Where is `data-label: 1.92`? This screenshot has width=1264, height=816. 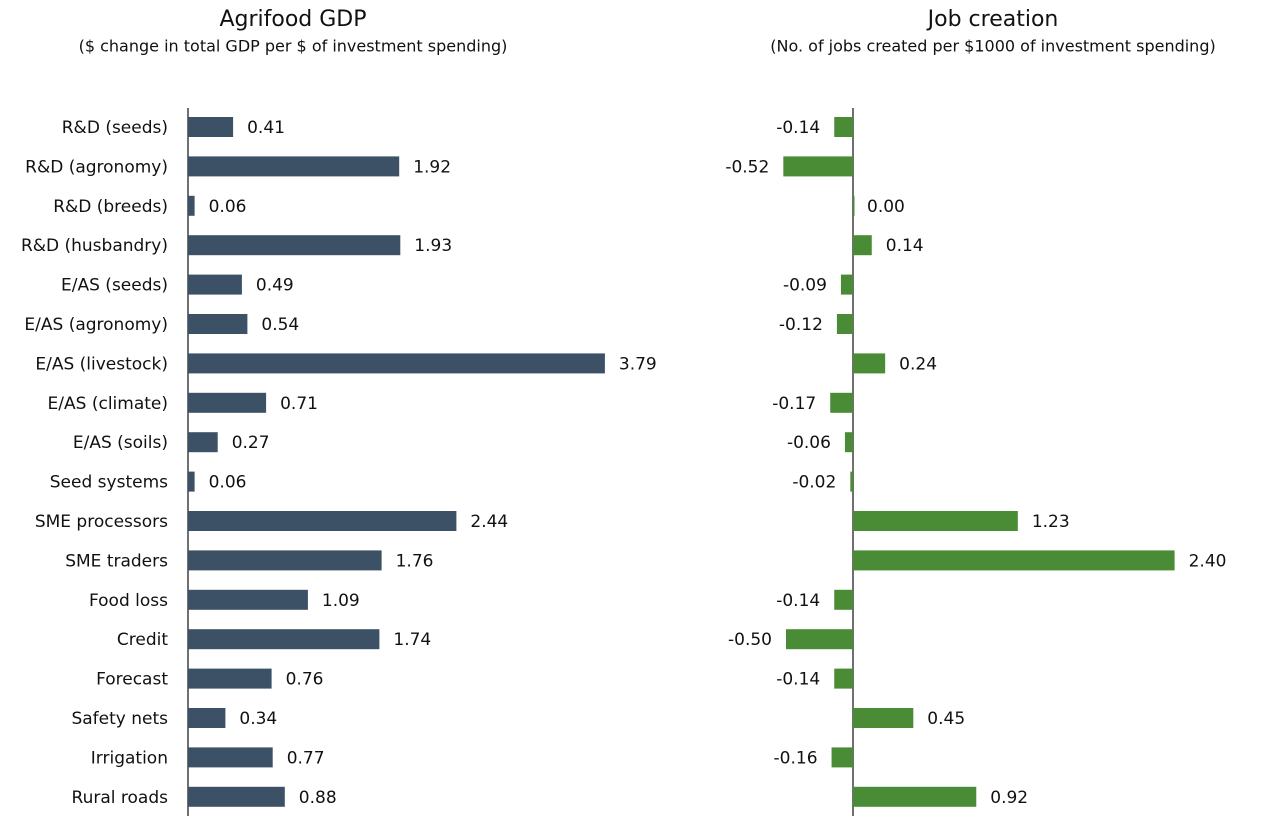
data-label: 1.92 is located at coordinates (432, 167).